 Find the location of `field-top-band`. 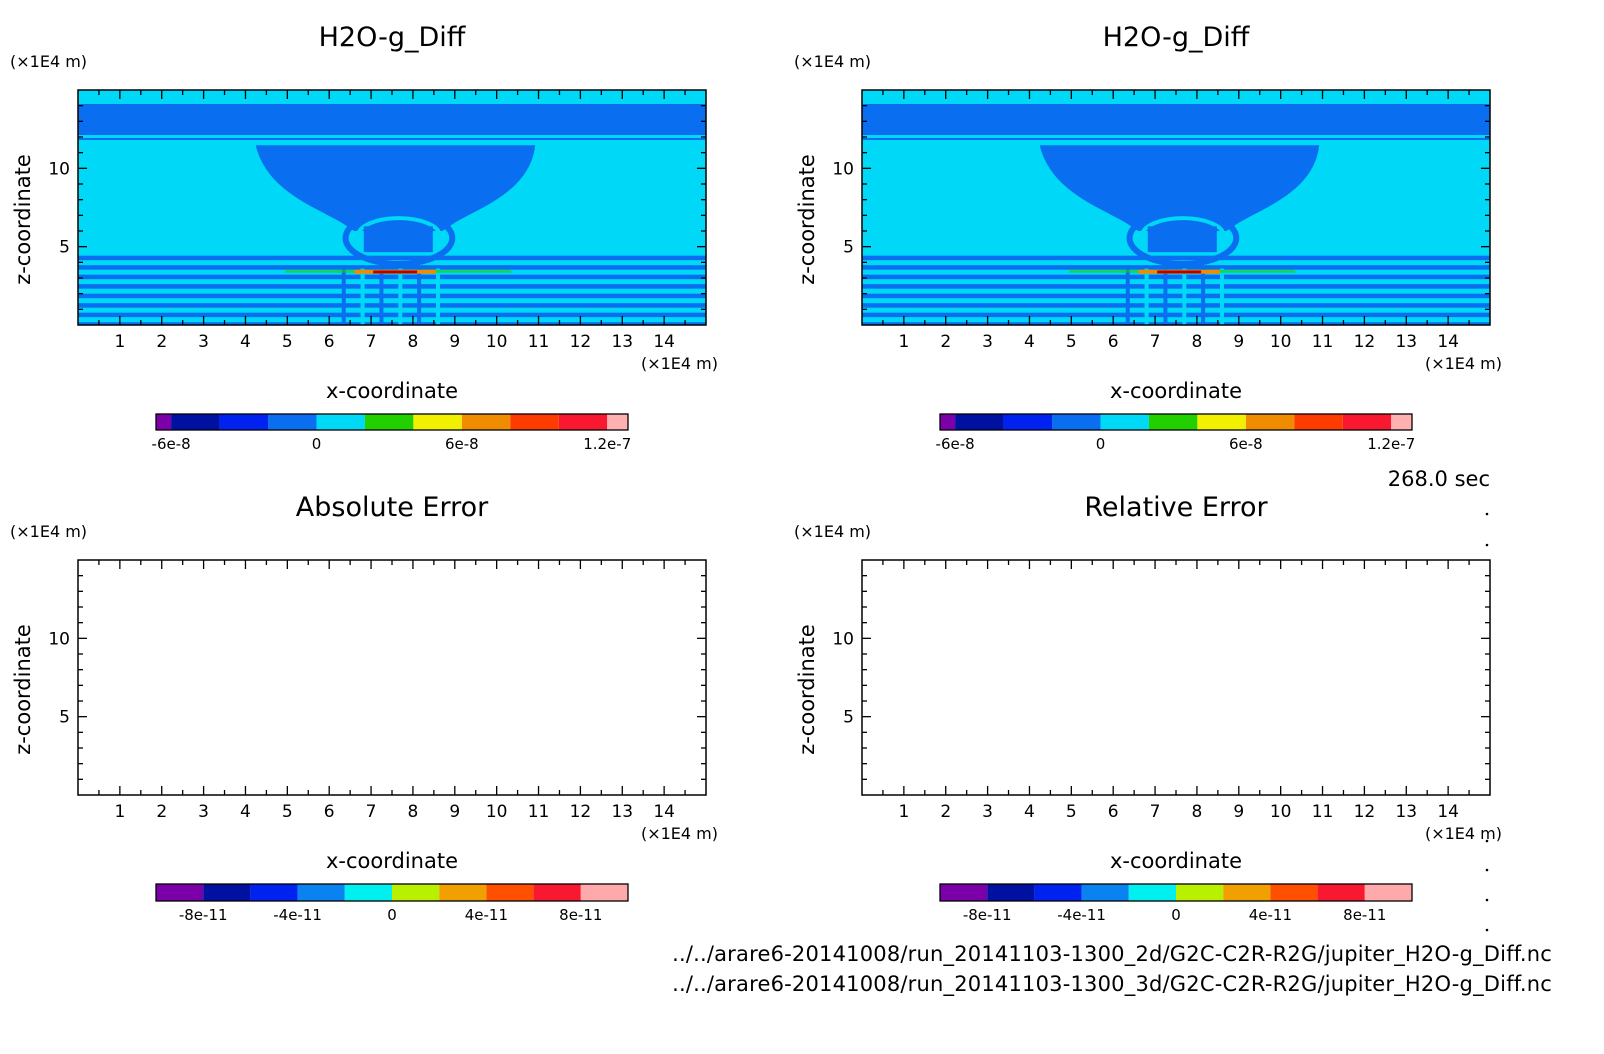

field-top-band is located at coordinates (392, 119).